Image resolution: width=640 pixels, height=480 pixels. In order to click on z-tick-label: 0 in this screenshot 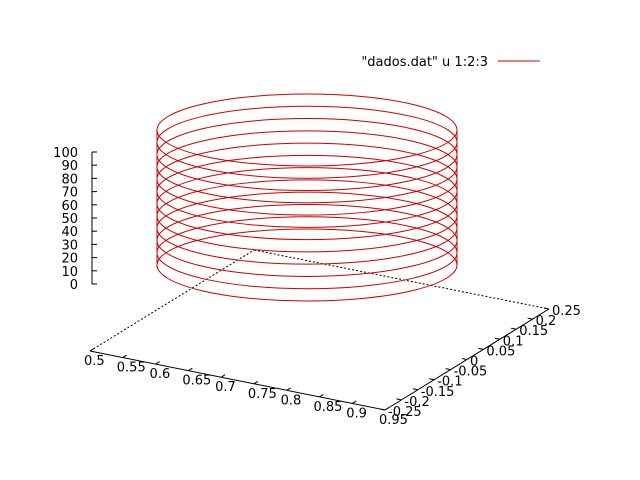, I will do `click(74, 285)`.